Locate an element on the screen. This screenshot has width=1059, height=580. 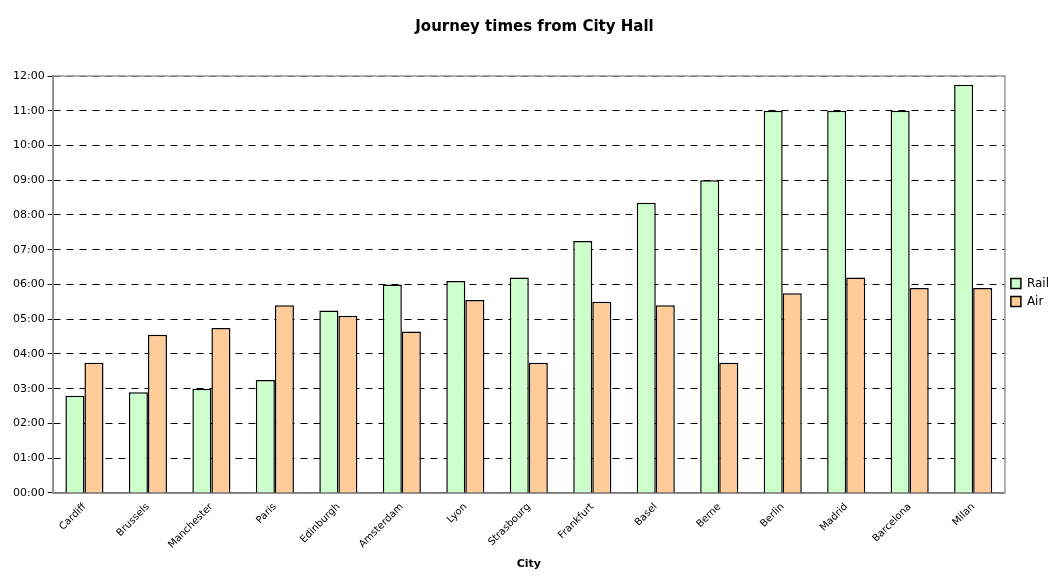
x-axis-title: City is located at coordinates (528, 564).